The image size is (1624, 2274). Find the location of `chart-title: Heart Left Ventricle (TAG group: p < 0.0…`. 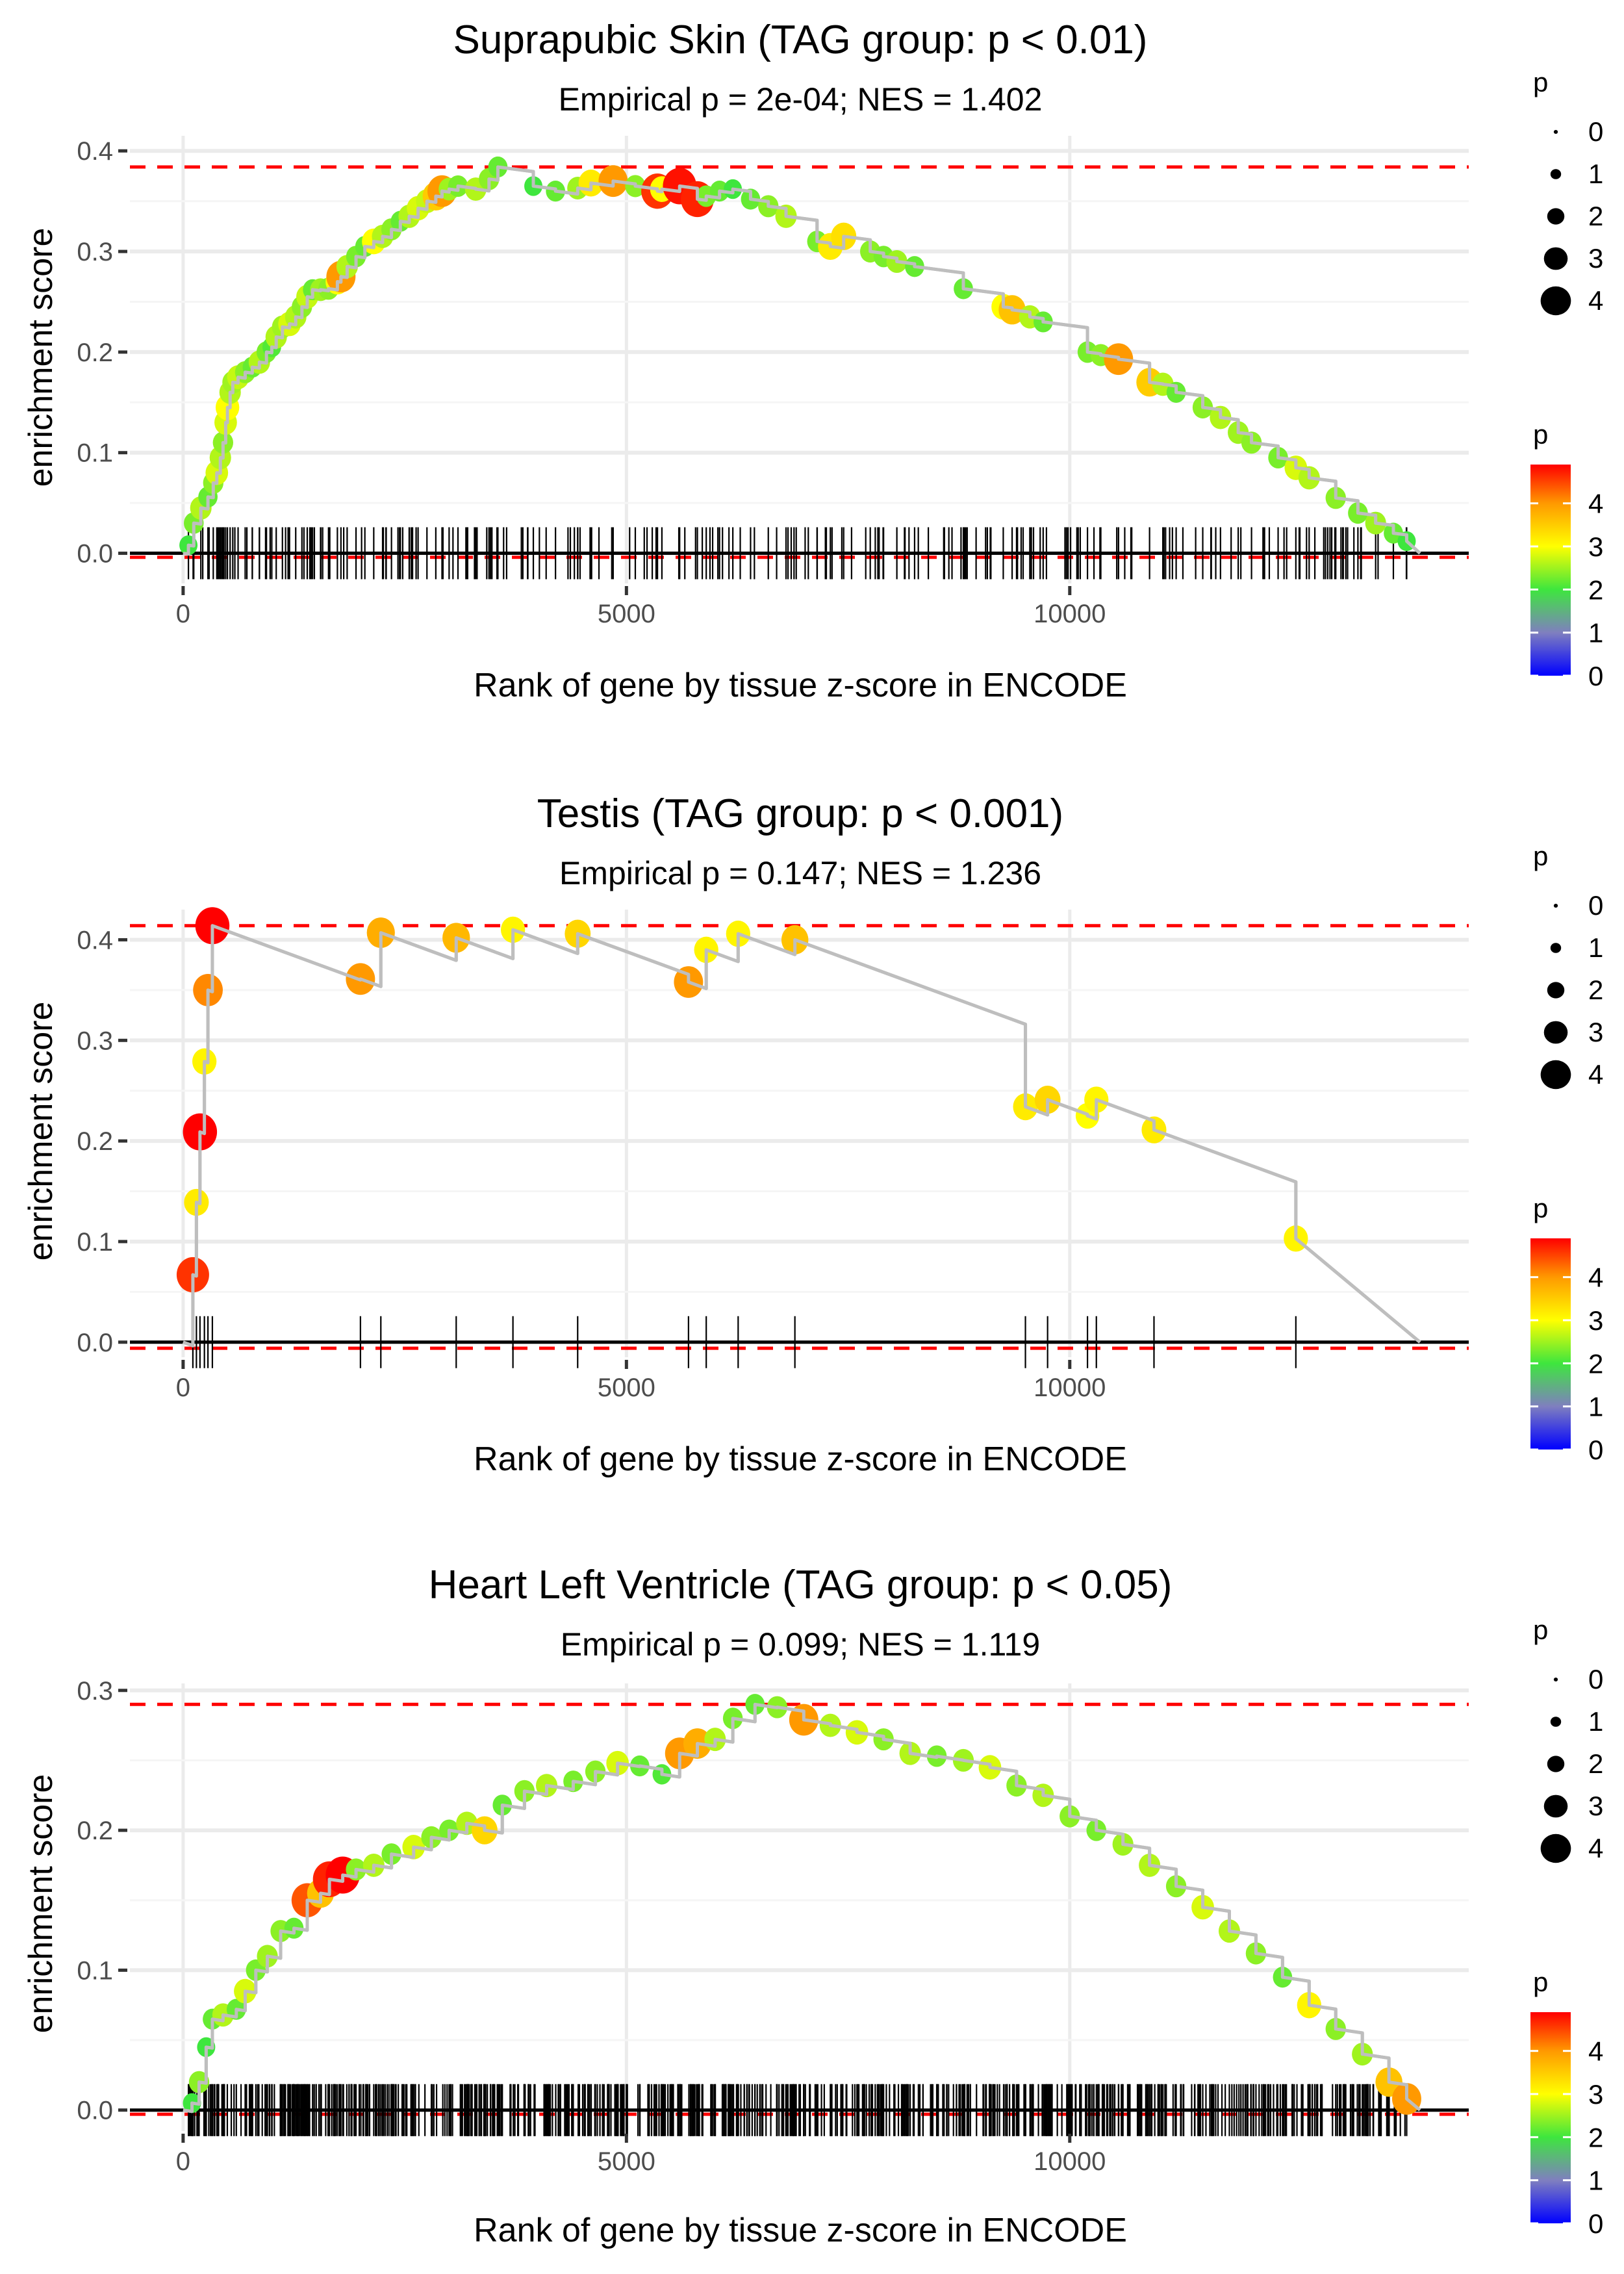

chart-title: Heart Left Ventricle (TAG group: p < 0.0… is located at coordinates (801, 1585).